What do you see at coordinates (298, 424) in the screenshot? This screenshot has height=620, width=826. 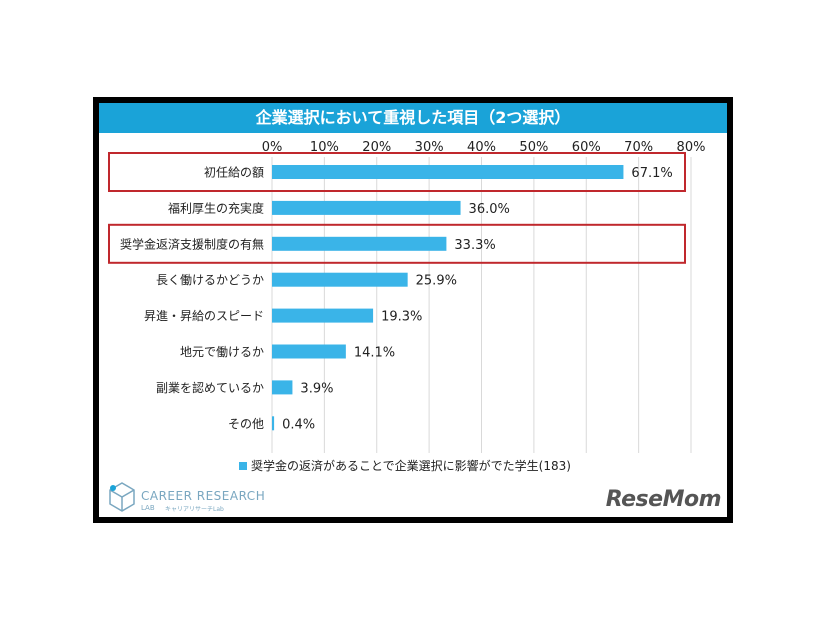 I see `value-label: 0.4%` at bounding box center [298, 424].